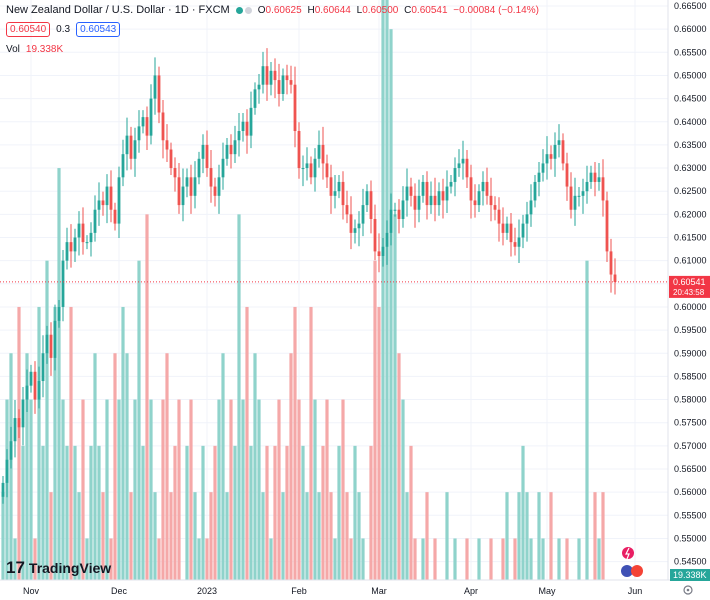 This screenshot has height=600, width=710. Describe the element at coordinates (628, 553) in the screenshot. I see `lightning-icon` at that location.